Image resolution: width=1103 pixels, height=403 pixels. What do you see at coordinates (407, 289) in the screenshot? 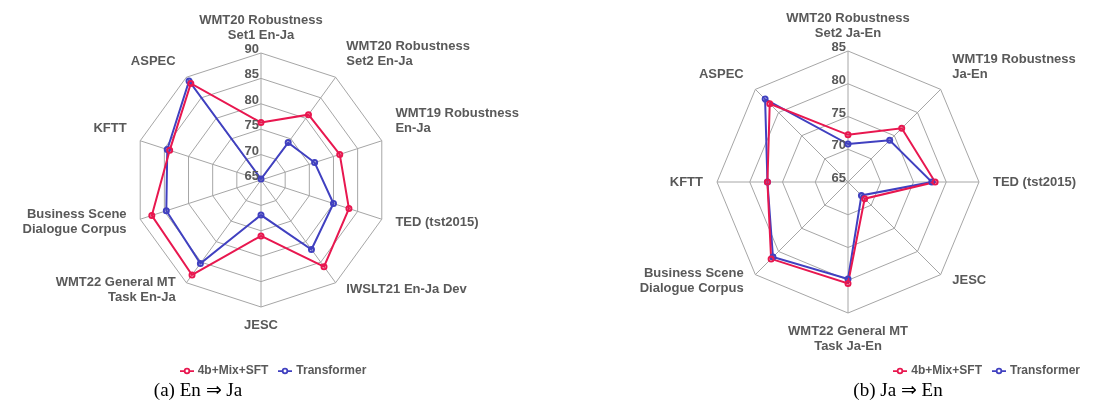
I see `spoke-label: IWSLT21 En-Ja Dev` at bounding box center [407, 289].